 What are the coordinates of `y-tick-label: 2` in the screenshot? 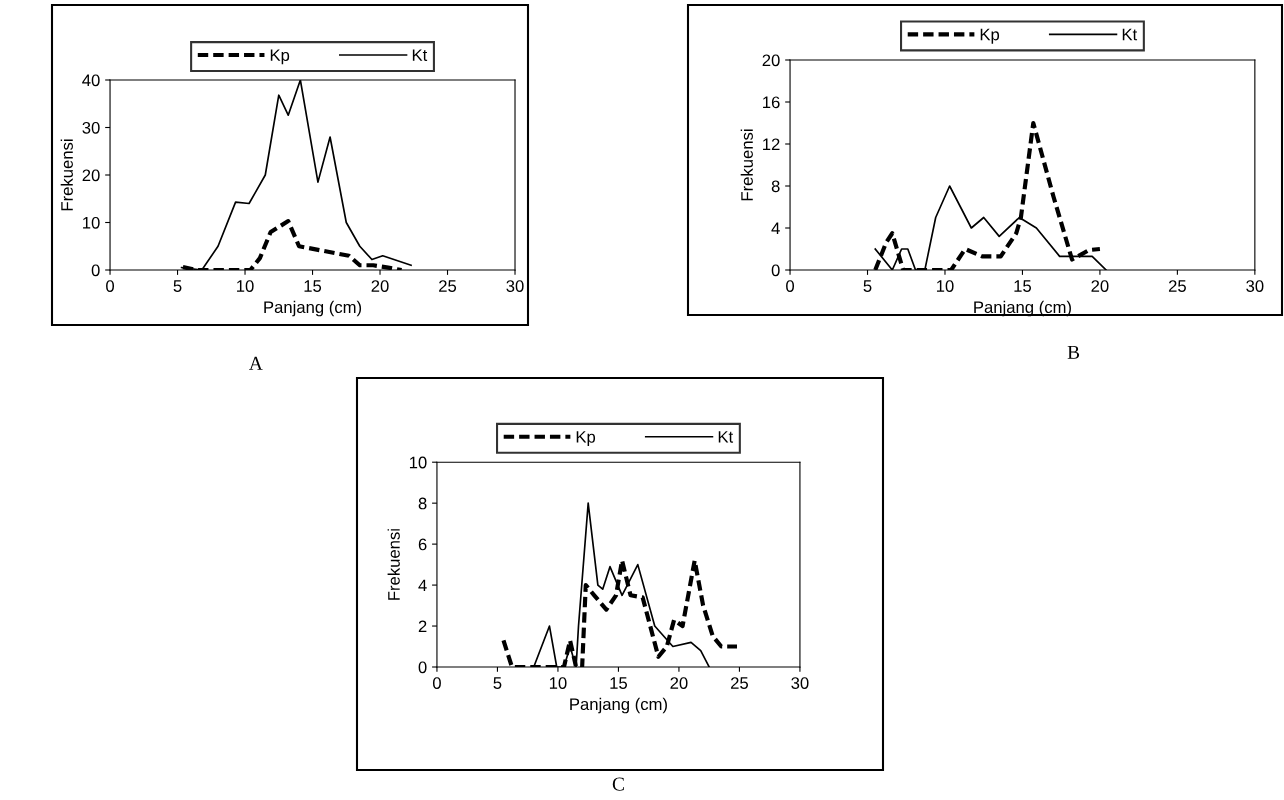 It's located at (422, 626).